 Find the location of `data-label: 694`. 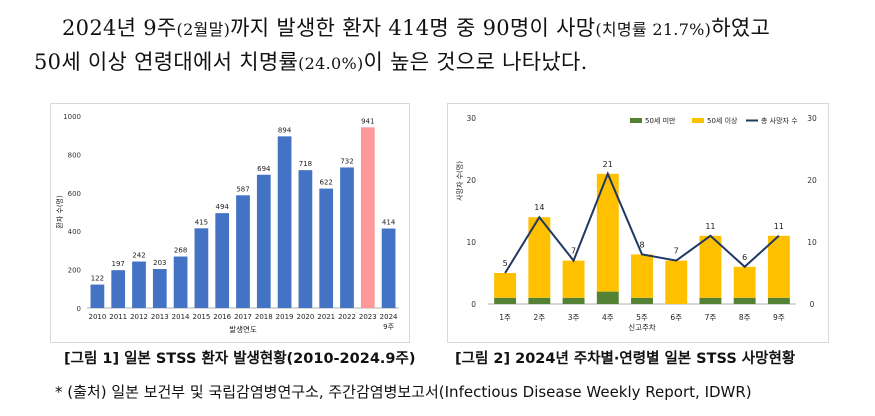

data-label: 694 is located at coordinates (264, 169).